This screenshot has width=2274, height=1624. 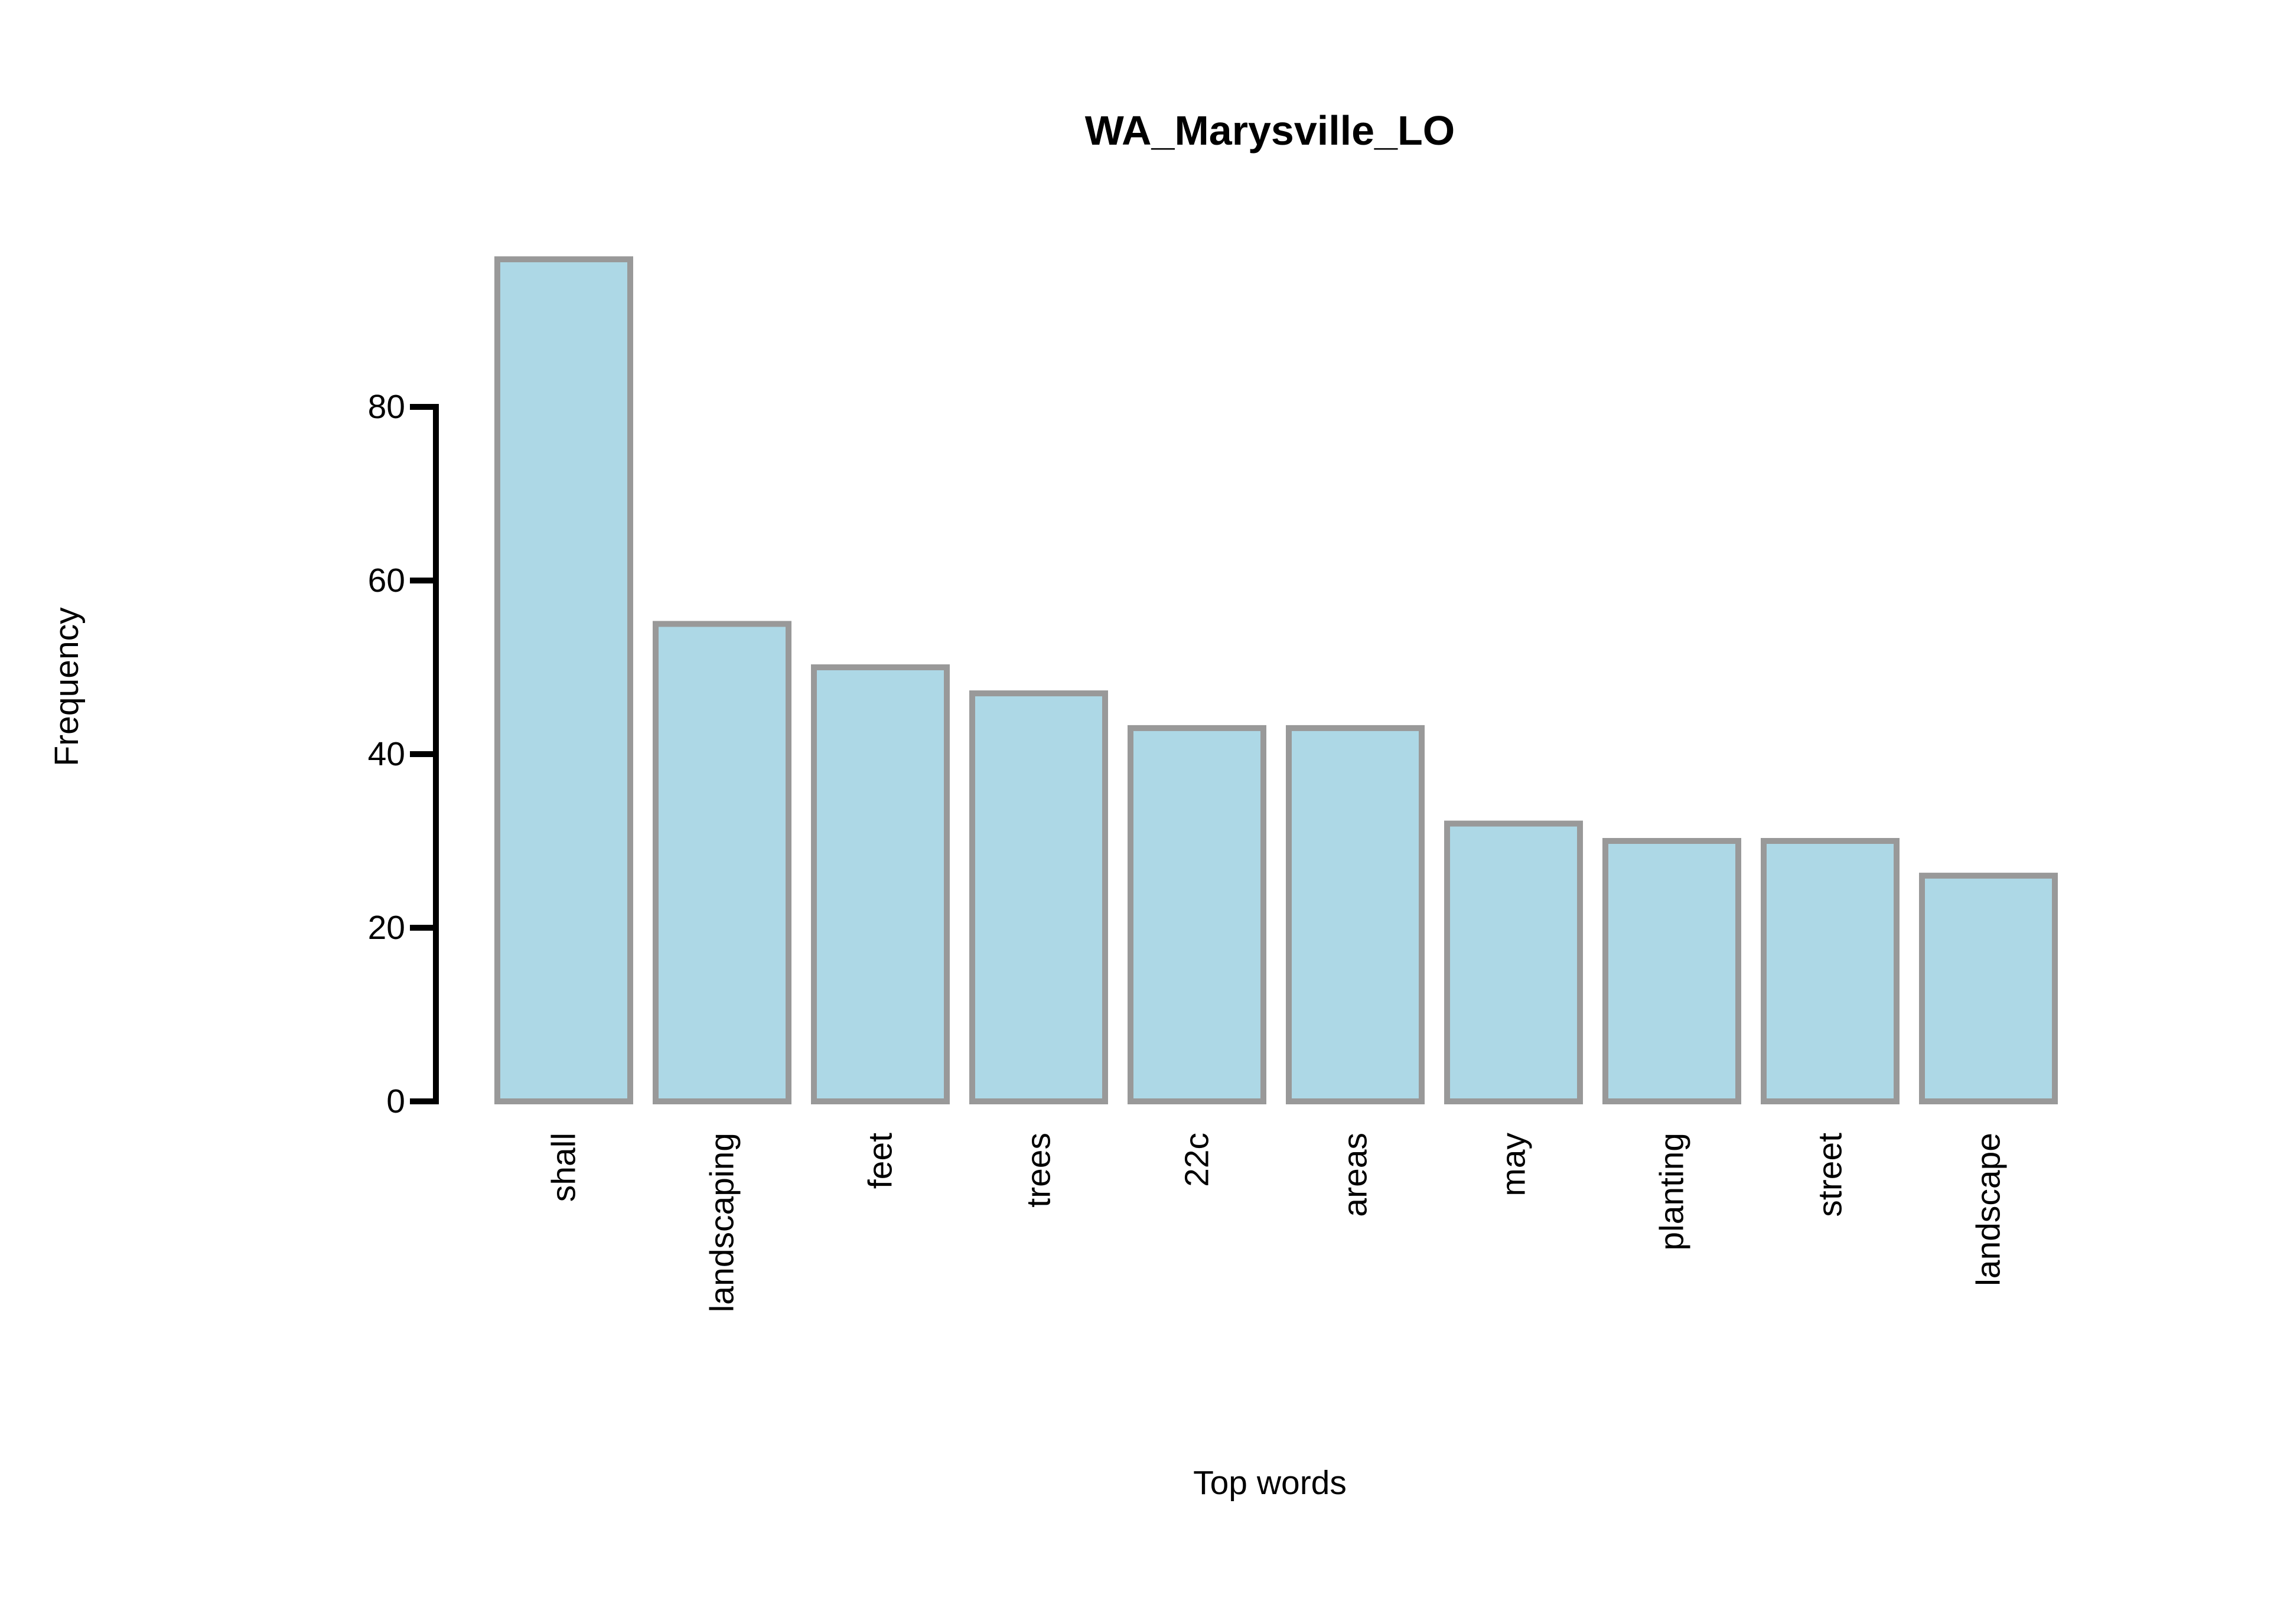 I want to click on bar-shall, so click(x=563, y=681).